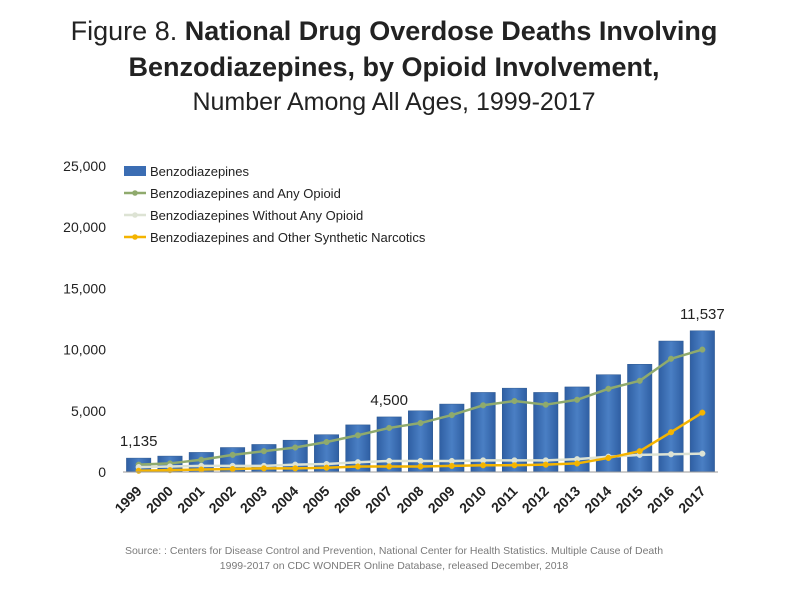  What do you see at coordinates (378, 499) in the screenshot?
I see `x-tick-label: 2007` at bounding box center [378, 499].